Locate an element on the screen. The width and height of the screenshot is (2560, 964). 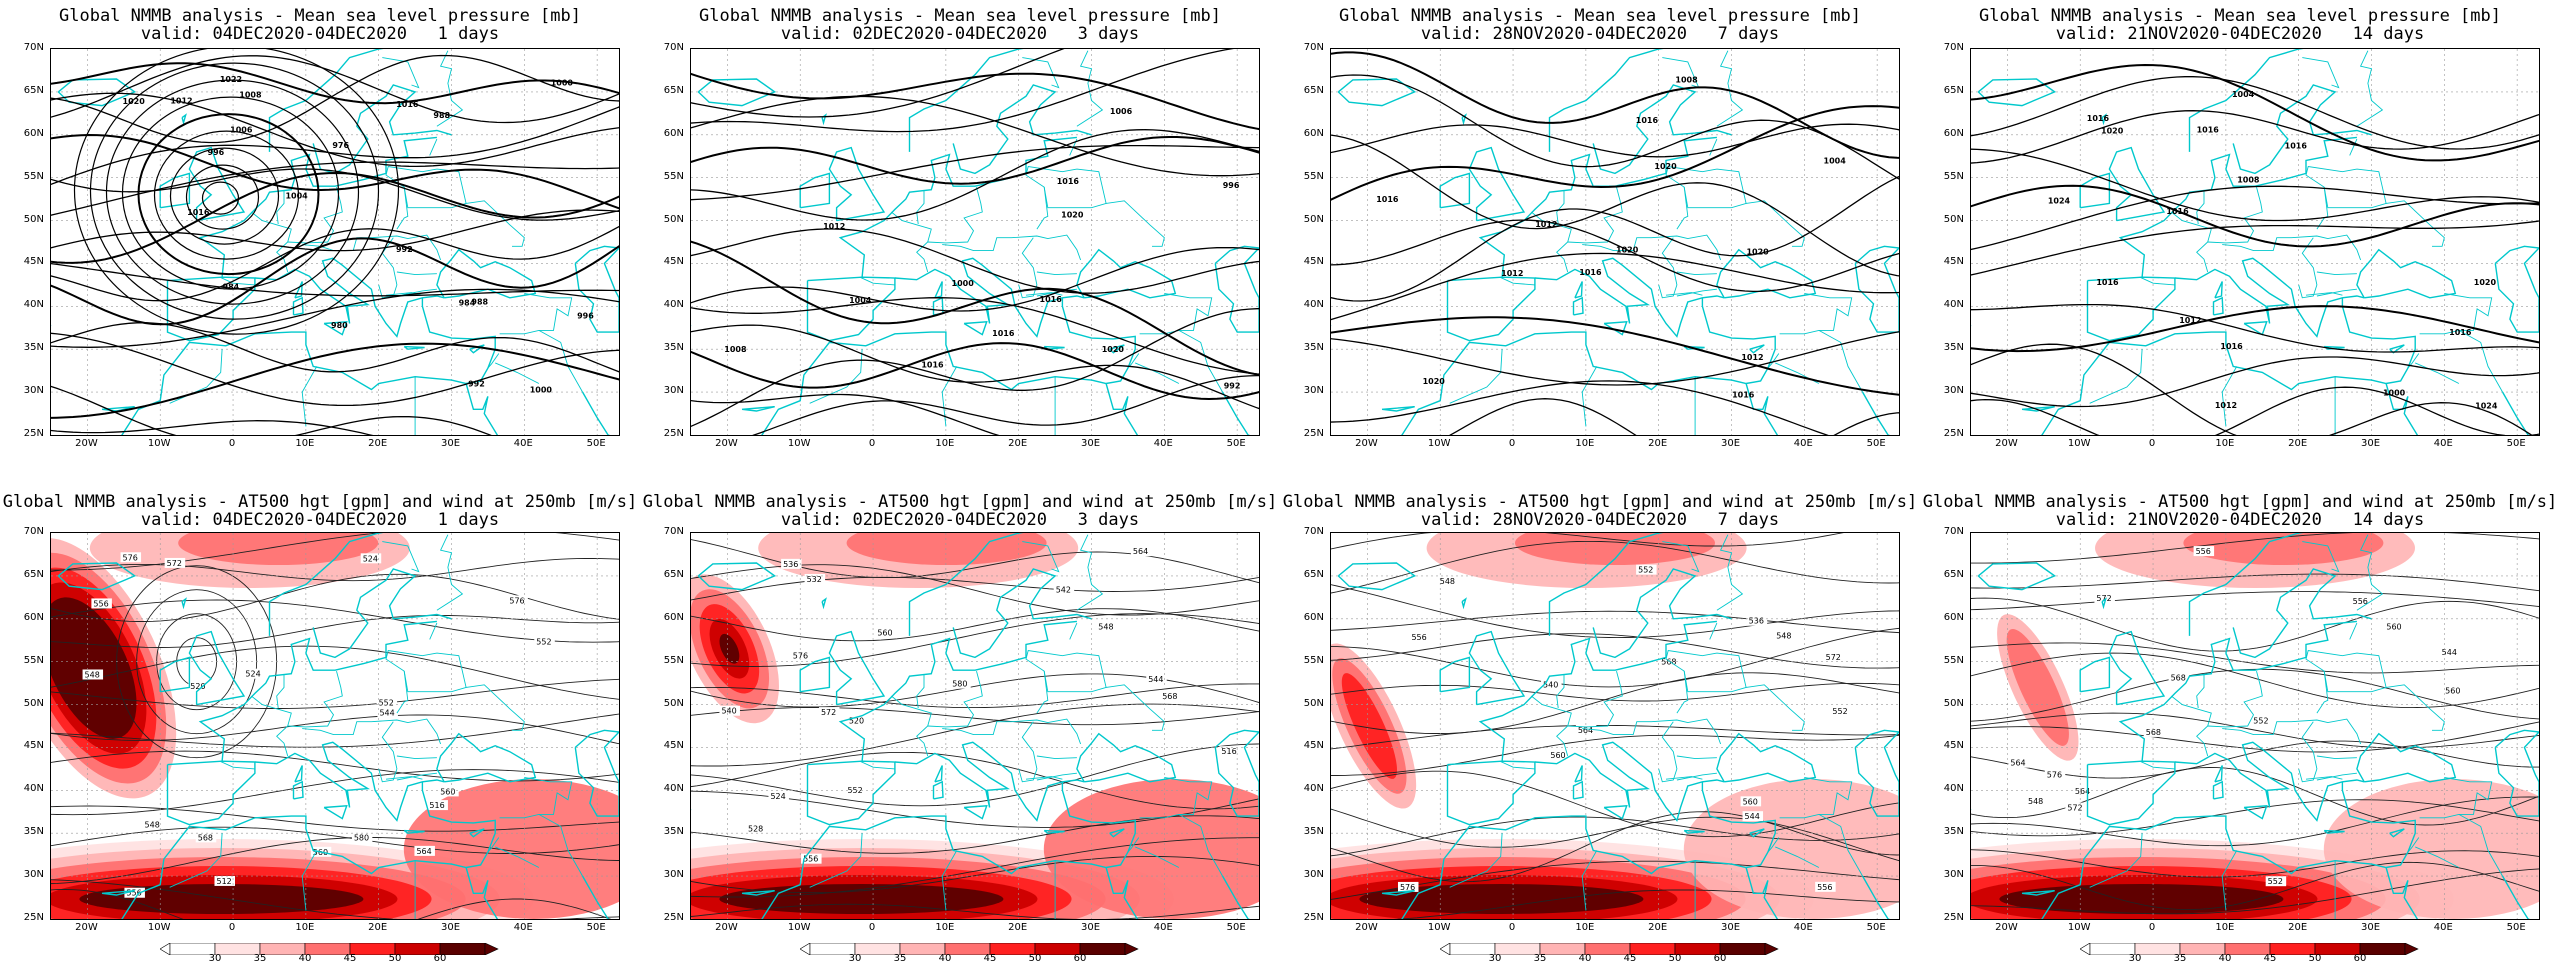
contour-label: 576 is located at coordinates (130, 557).